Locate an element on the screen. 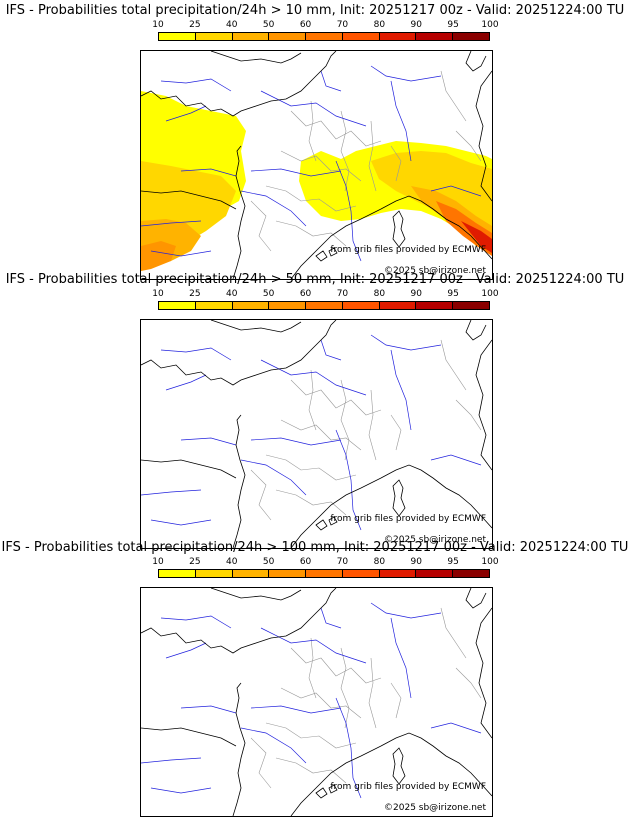 The height and width of the screenshot is (828, 630). probability-field is located at coordinates (316, 181).